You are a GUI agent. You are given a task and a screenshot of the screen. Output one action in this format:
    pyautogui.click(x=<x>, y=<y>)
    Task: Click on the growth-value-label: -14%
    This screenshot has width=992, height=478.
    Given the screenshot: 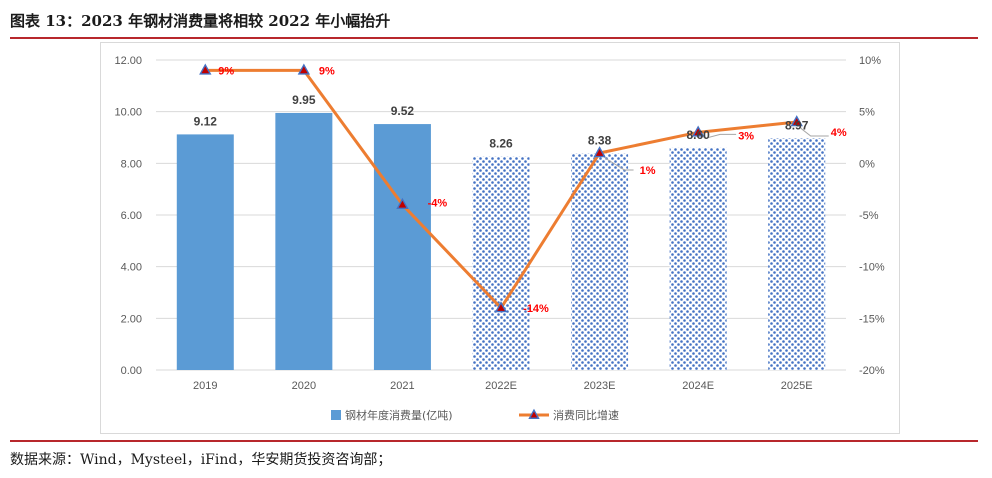 What is the action you would take?
    pyautogui.click(x=536, y=309)
    